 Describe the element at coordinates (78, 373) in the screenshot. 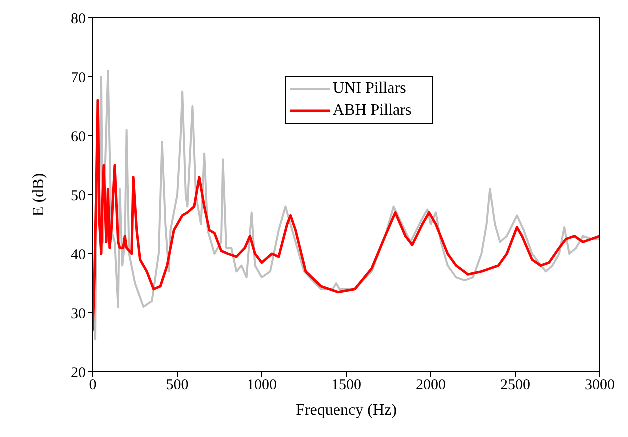

I see `y-tick-label: 20` at that location.